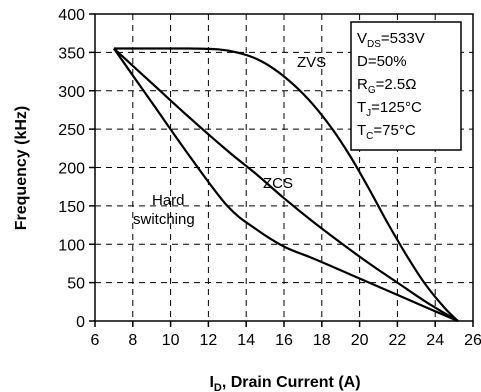 The image size is (481, 392). What do you see at coordinates (71, 92) in the screenshot?
I see `y-tick-label: 300` at bounding box center [71, 92].